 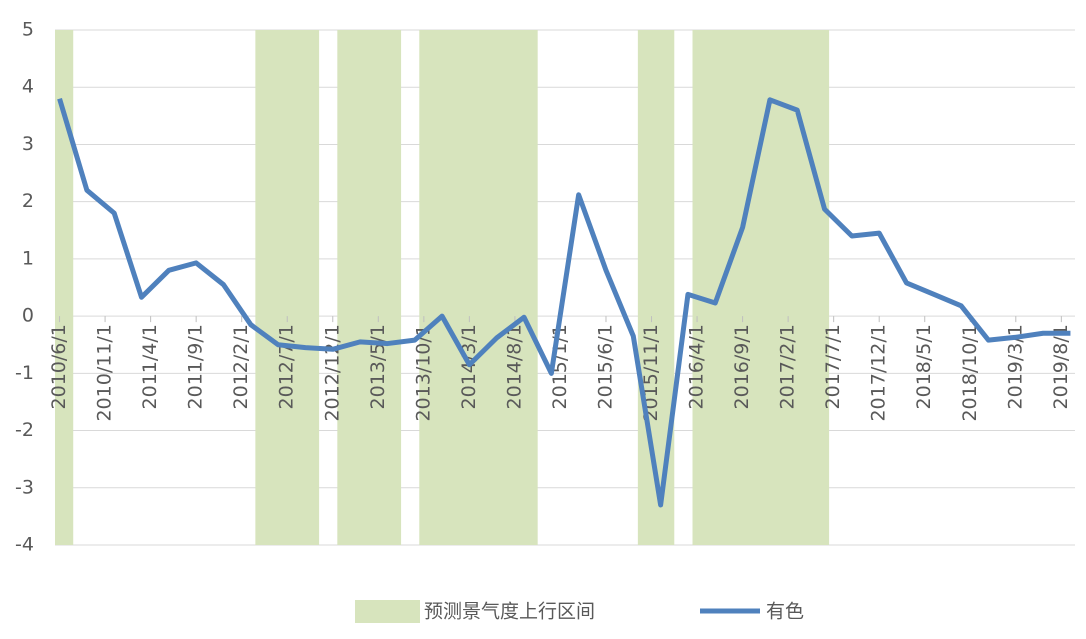 I want to click on x-tick-label: 2017/2/1, so click(x=788, y=366).